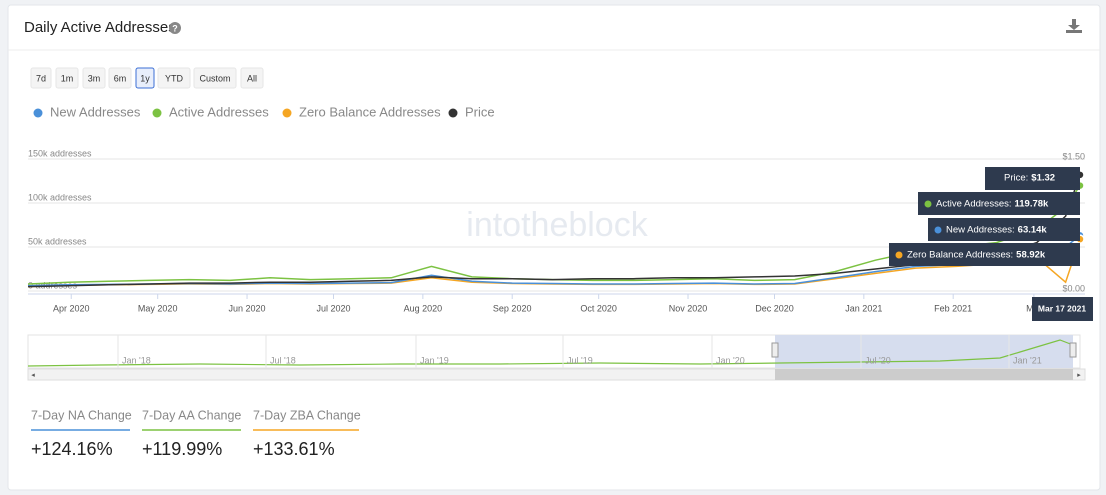 This screenshot has height=495, width=1106. Describe the element at coordinates (71, 308) in the screenshot. I see `x-tick-label: Apr 2020` at that location.